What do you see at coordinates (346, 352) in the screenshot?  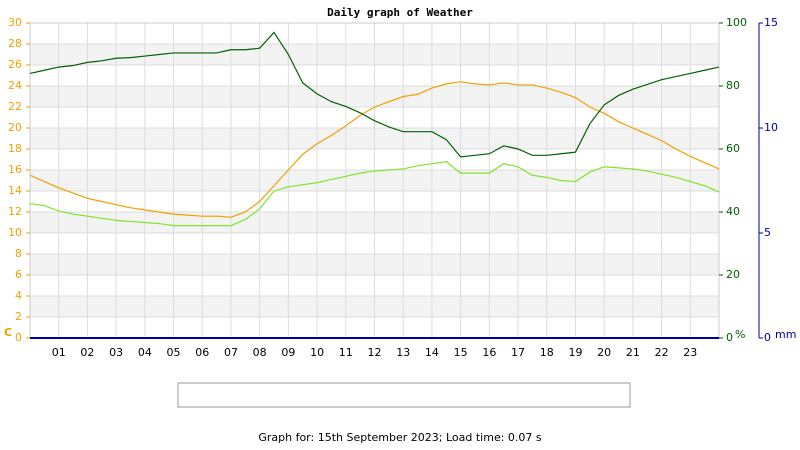 I see `x-tick-label: 11` at bounding box center [346, 352].